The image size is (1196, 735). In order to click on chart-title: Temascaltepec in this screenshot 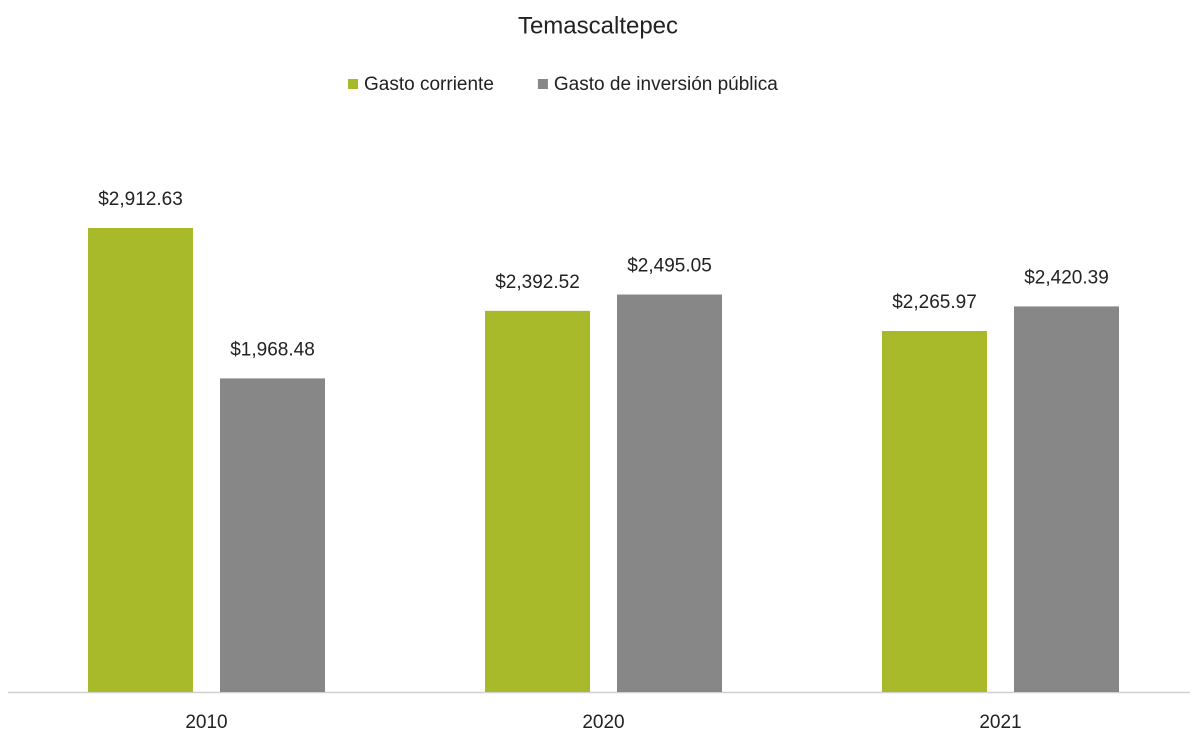, I will do `click(598, 25)`.